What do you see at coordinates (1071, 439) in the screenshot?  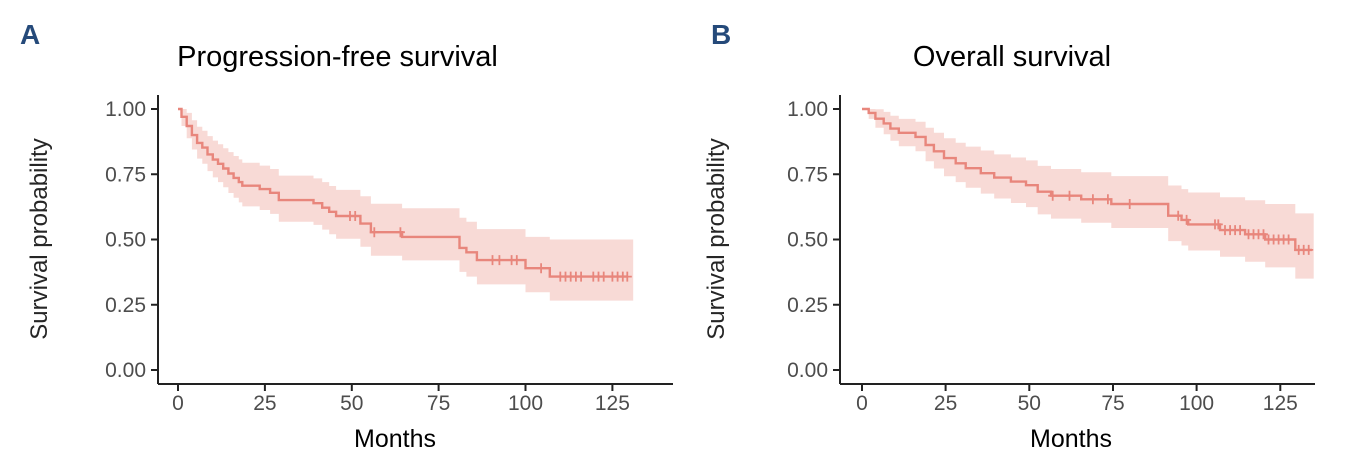 I see `x-axis-title-b: Months` at bounding box center [1071, 439].